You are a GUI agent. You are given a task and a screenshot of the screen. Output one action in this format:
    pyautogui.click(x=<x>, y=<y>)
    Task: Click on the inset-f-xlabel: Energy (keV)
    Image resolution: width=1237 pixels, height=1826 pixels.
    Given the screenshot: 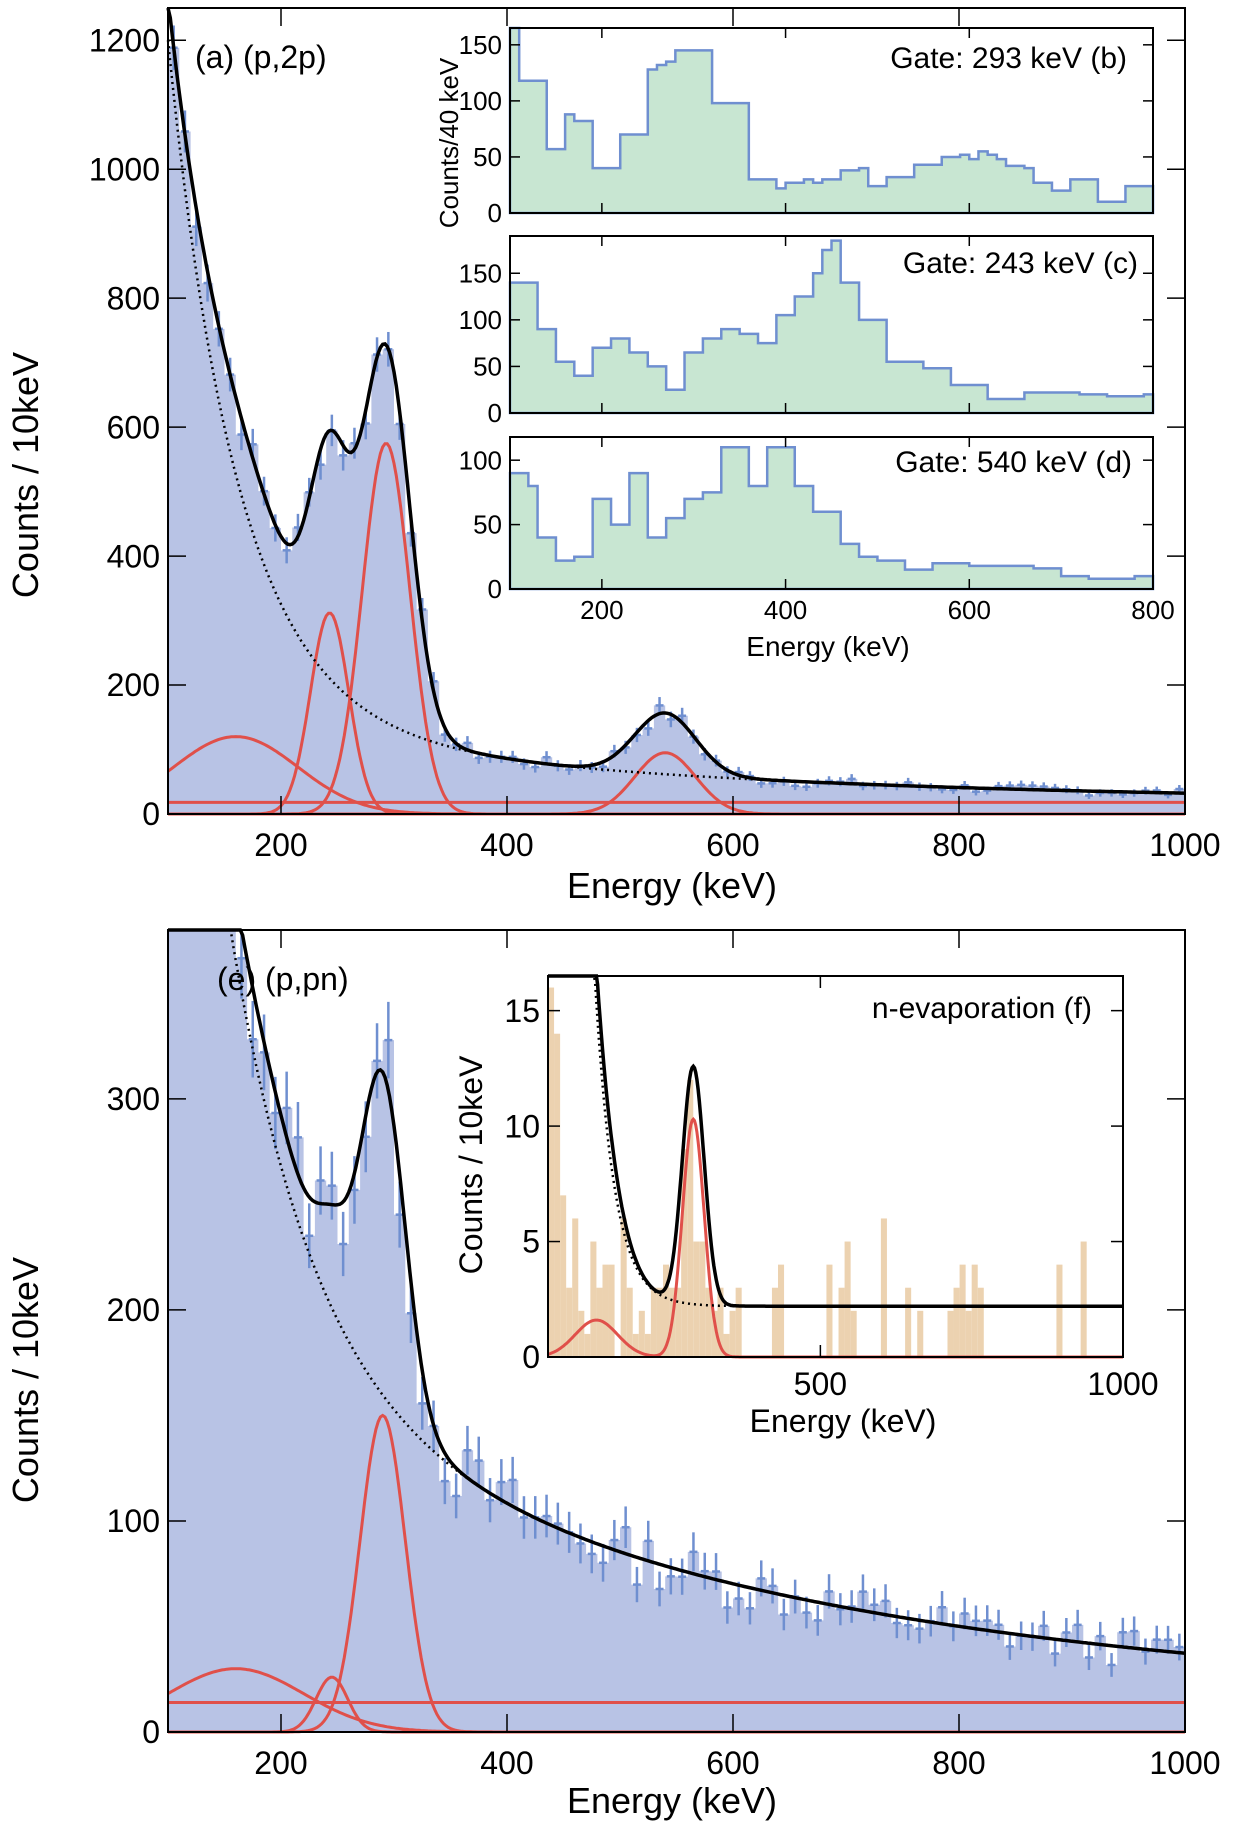 What is the action you would take?
    pyautogui.click(x=843, y=1421)
    